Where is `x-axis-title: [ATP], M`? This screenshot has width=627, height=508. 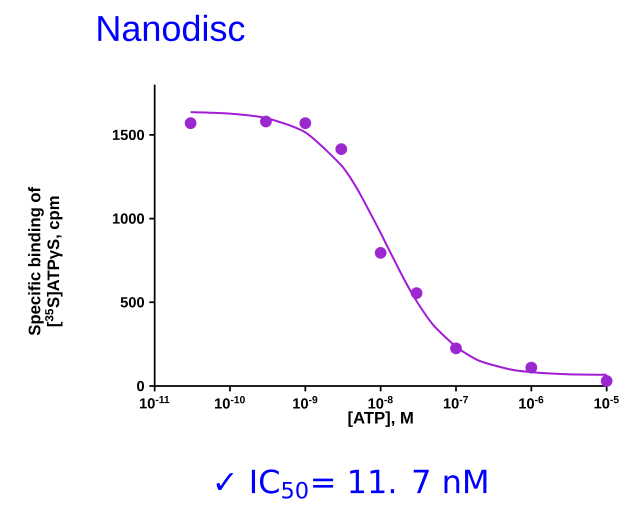 x-axis-title: [ATP], M is located at coordinates (380, 419).